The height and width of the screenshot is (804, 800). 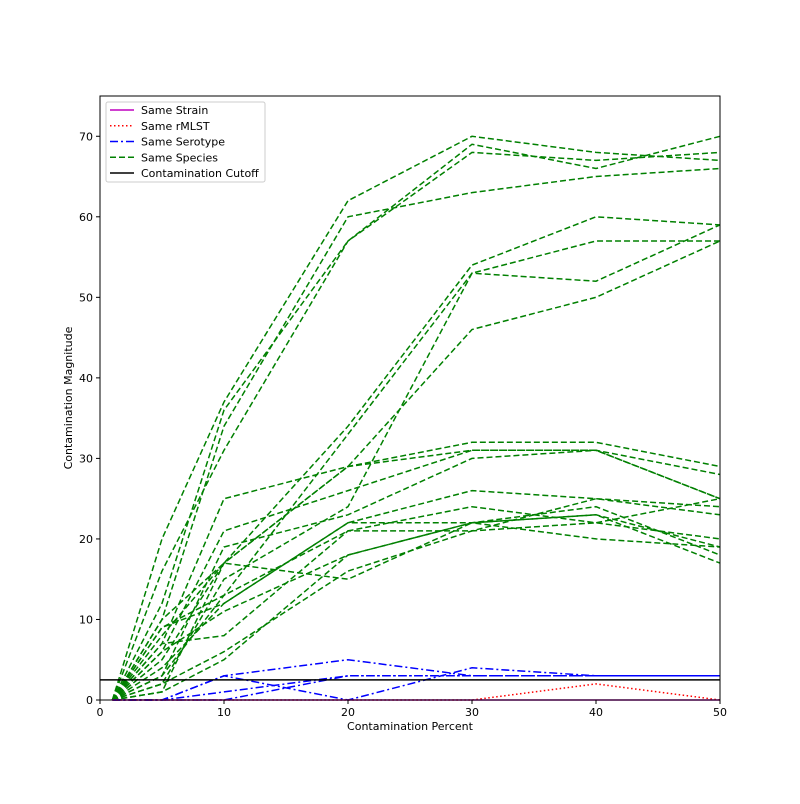 I want to click on x-tick-label: 40, so click(x=596, y=712).